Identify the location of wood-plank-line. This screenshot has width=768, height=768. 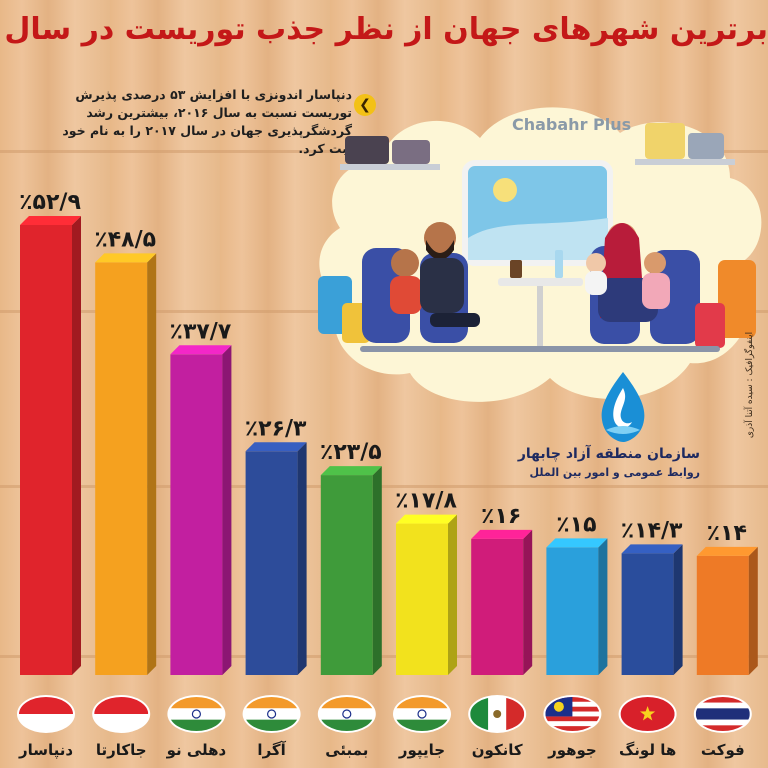
(384, 486).